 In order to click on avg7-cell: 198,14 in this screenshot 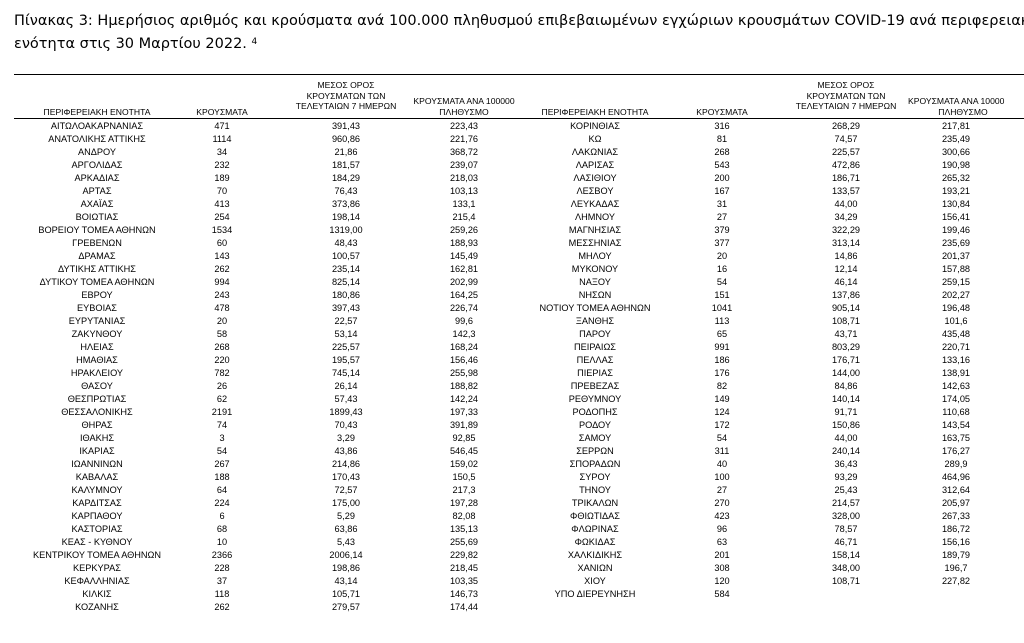, I will do `click(346, 217)`.